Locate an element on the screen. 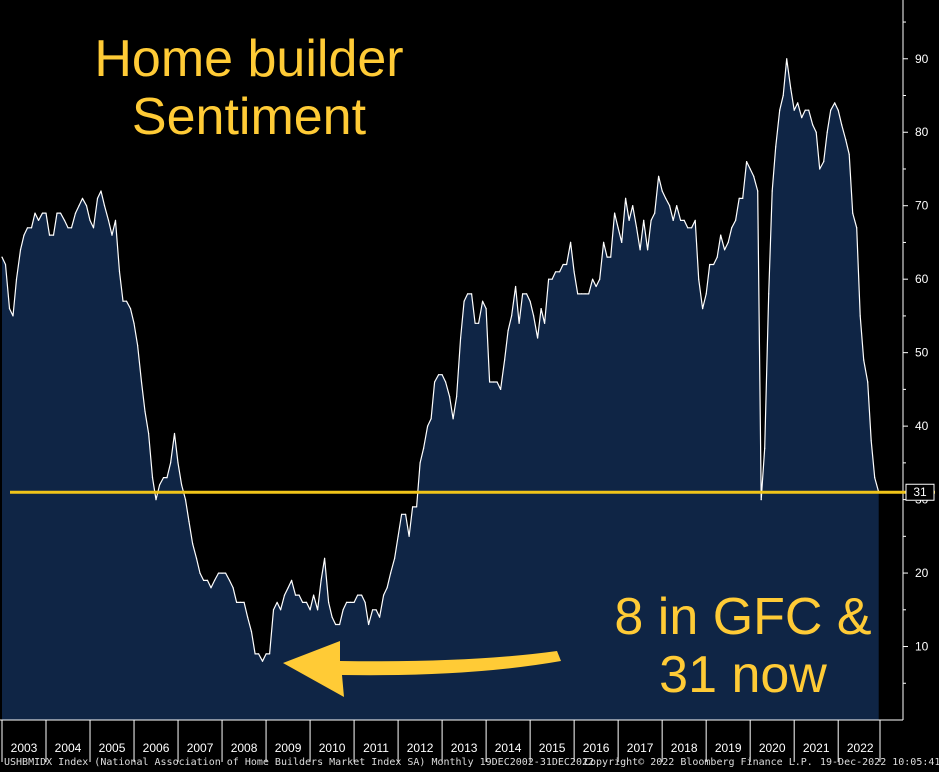 This screenshot has width=939, height=772. x-tick-label: 2021 is located at coordinates (816, 748).